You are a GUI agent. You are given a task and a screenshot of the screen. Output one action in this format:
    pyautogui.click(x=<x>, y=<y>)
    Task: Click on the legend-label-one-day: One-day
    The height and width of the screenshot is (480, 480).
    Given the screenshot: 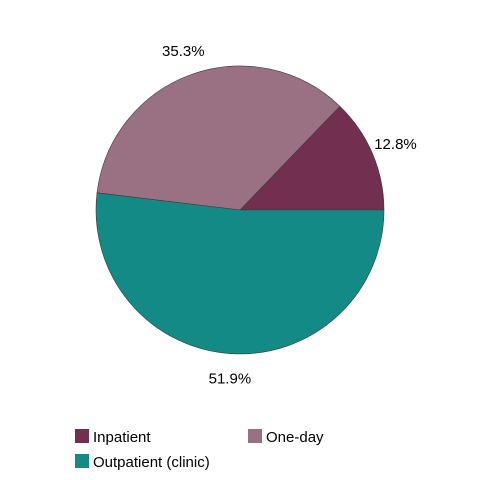 What is the action you would take?
    pyautogui.click(x=295, y=437)
    